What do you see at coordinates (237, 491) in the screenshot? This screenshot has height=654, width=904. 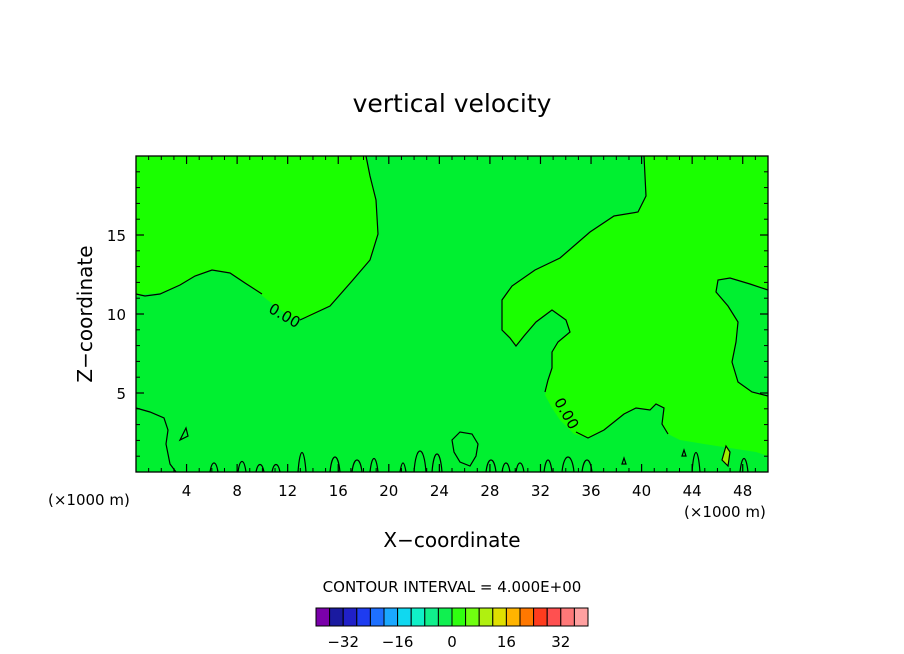 I see `x-tick-label: 8` at bounding box center [237, 491].